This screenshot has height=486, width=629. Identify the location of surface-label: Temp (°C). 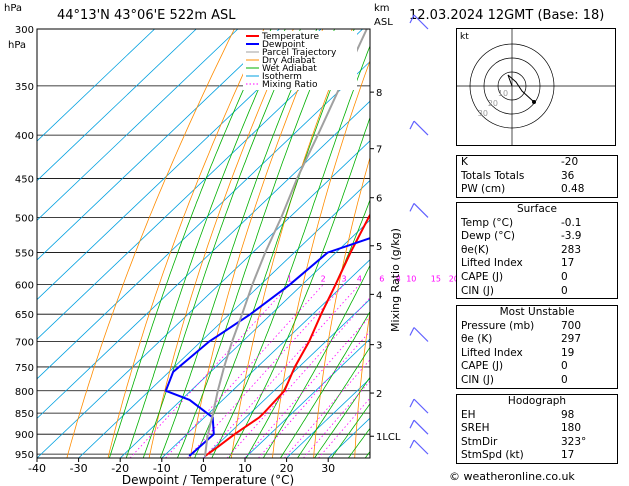
(487, 222).